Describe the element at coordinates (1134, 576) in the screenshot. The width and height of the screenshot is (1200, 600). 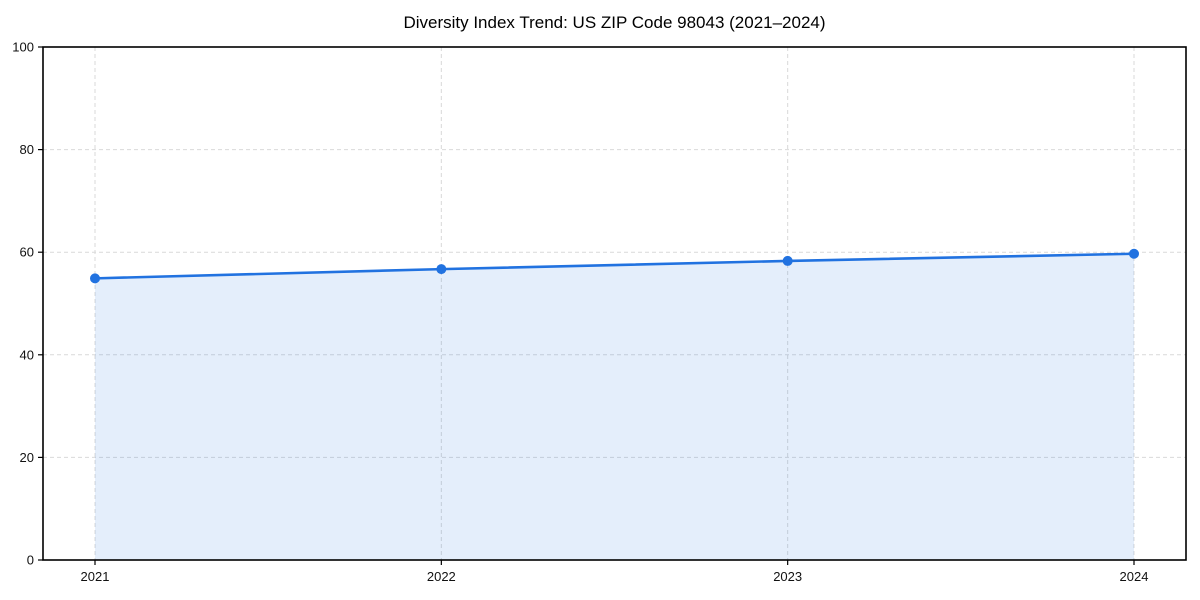
I see `x-tick-label: 2024` at that location.